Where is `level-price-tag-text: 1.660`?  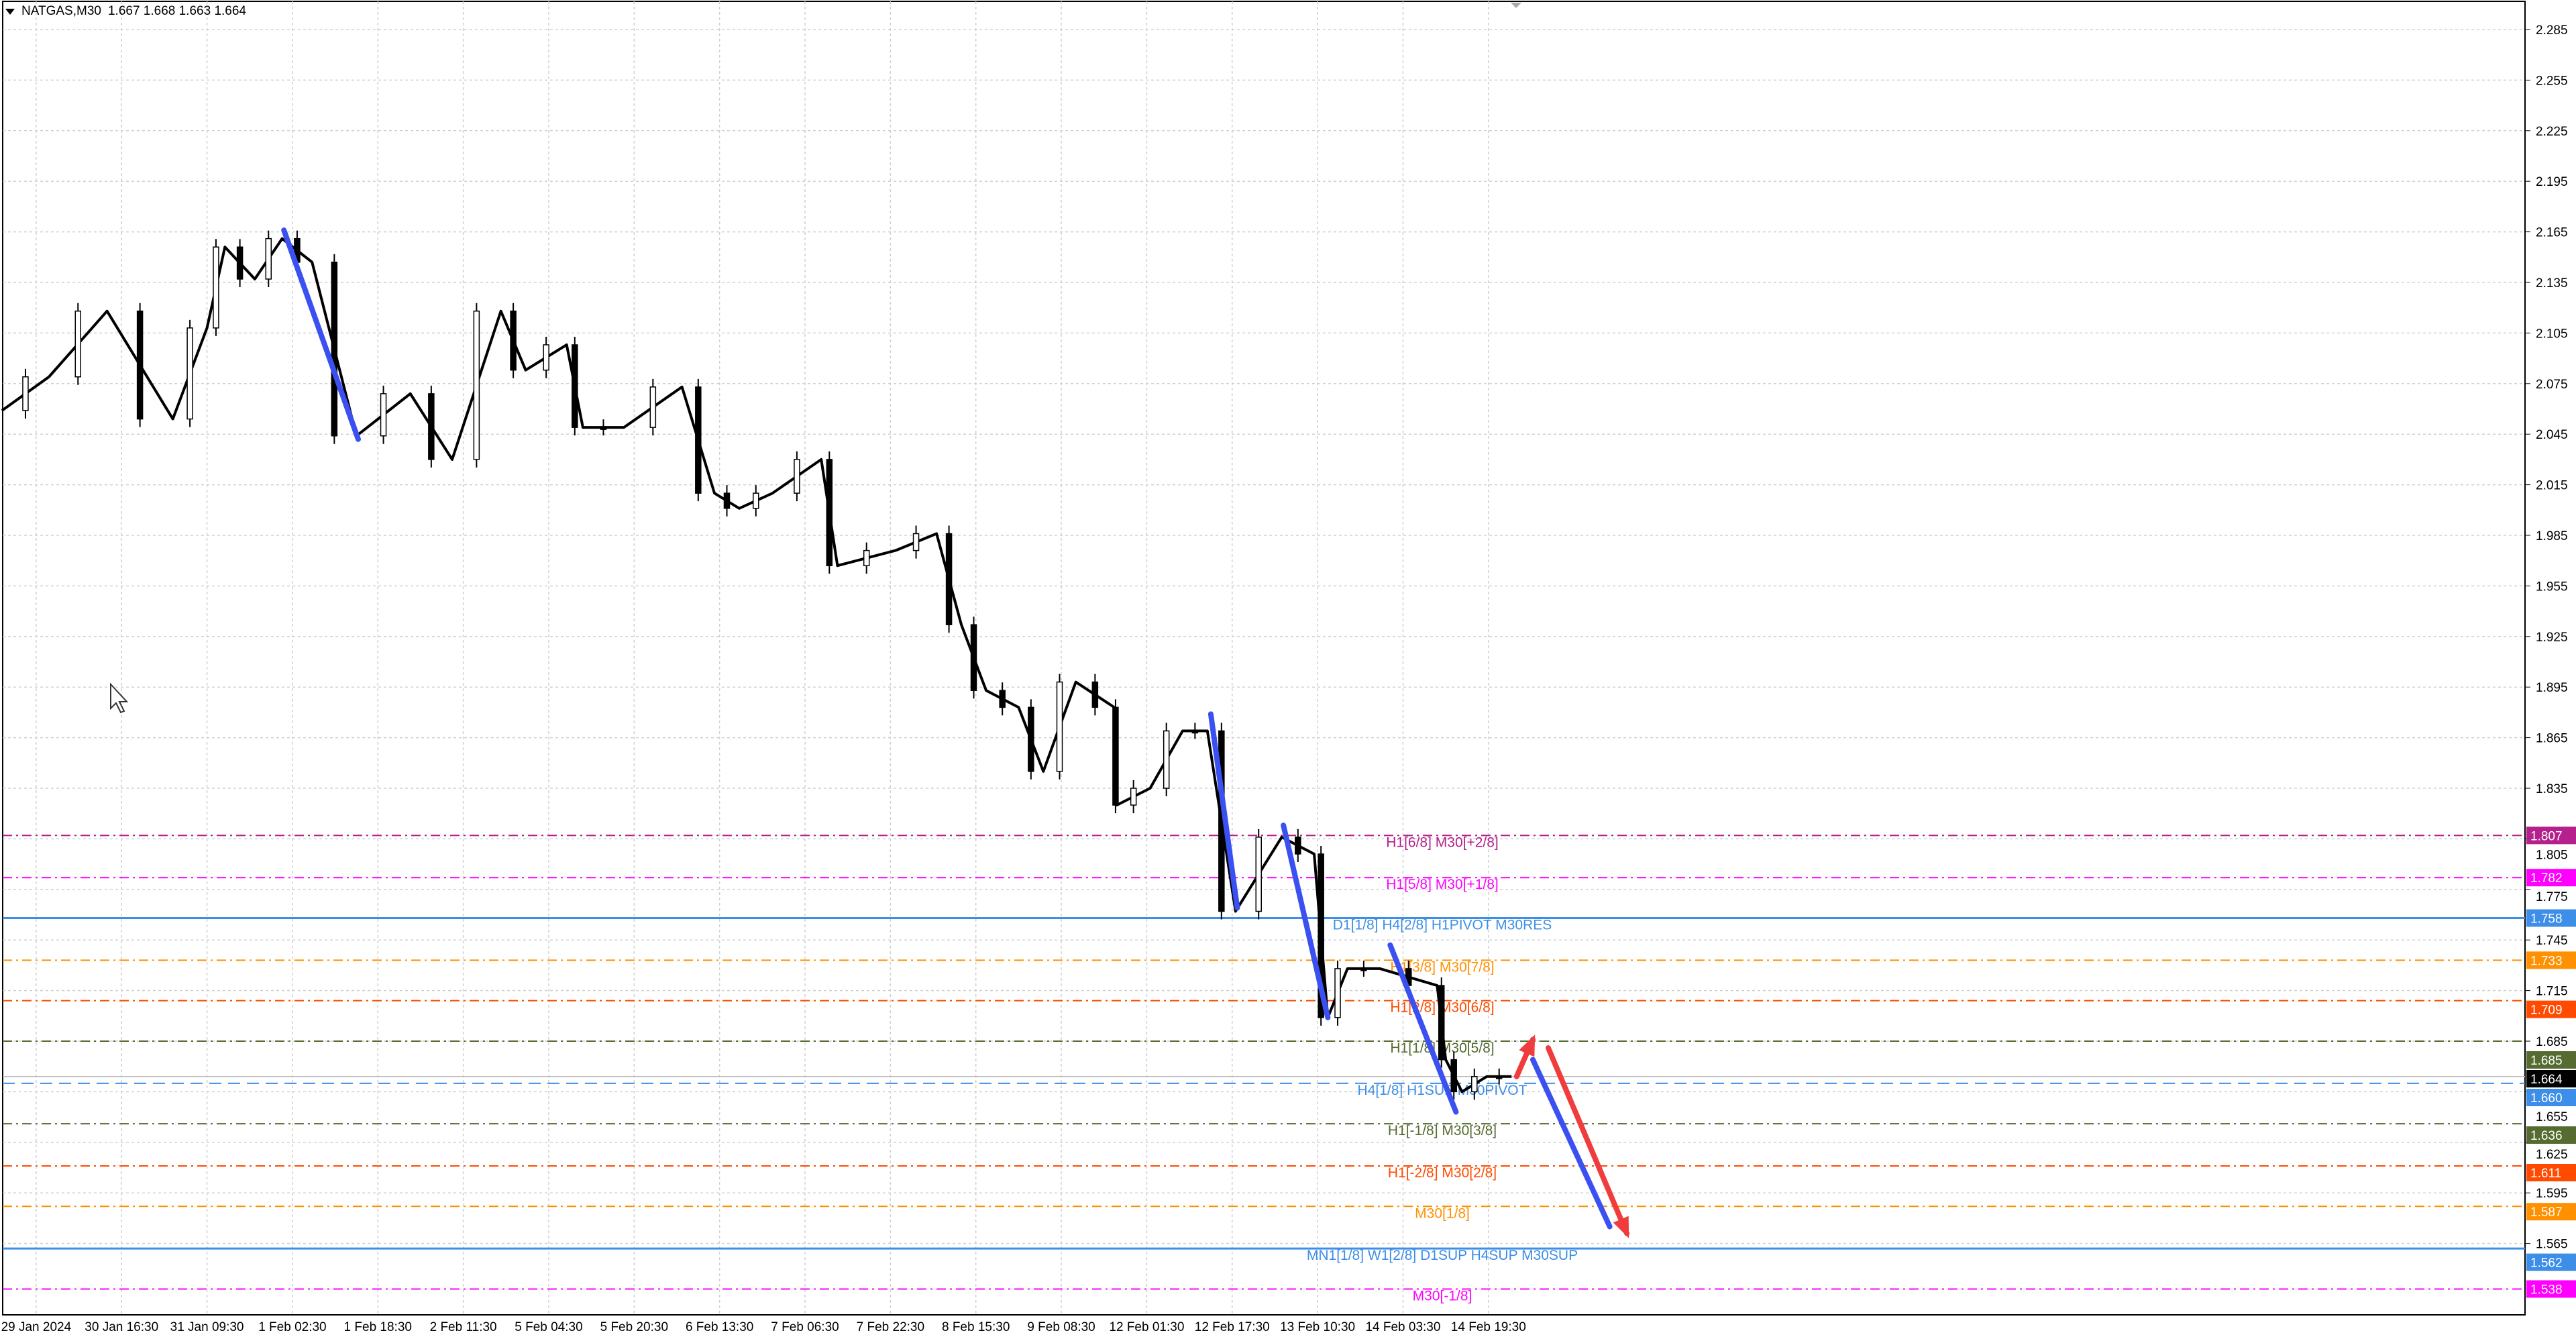 level-price-tag-text: 1.660 is located at coordinates (2546, 1098).